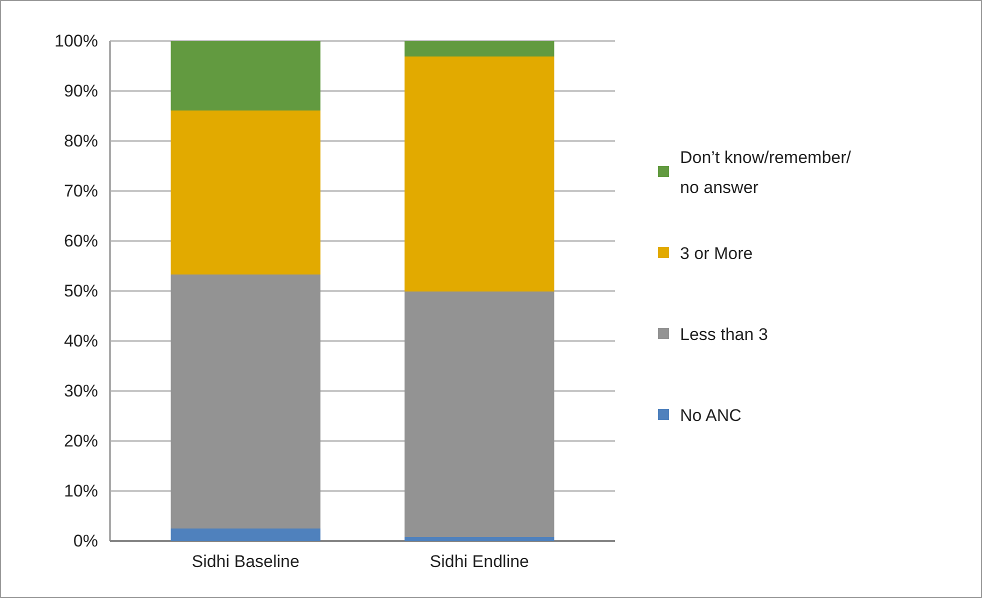 This screenshot has width=982, height=598. Describe the element at coordinates (81, 490) in the screenshot. I see `y-tick-label: 10%` at that location.